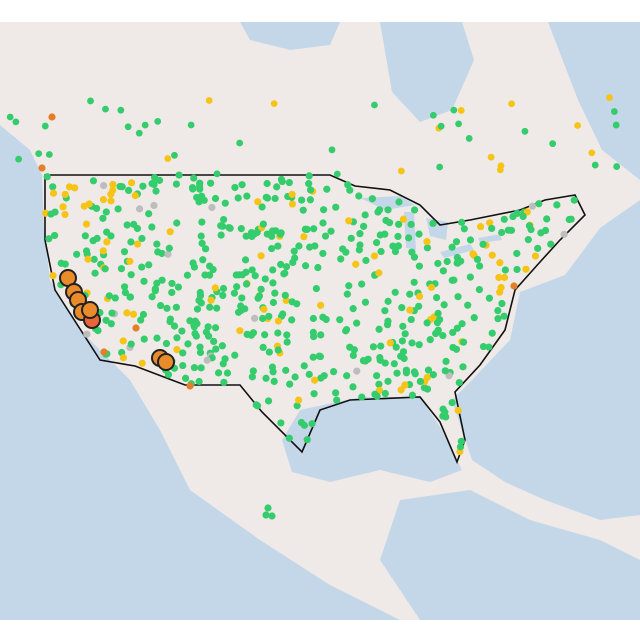  Describe the element at coordinates (427, 72) in the screenshot. I see `hudson-bay` at that location.